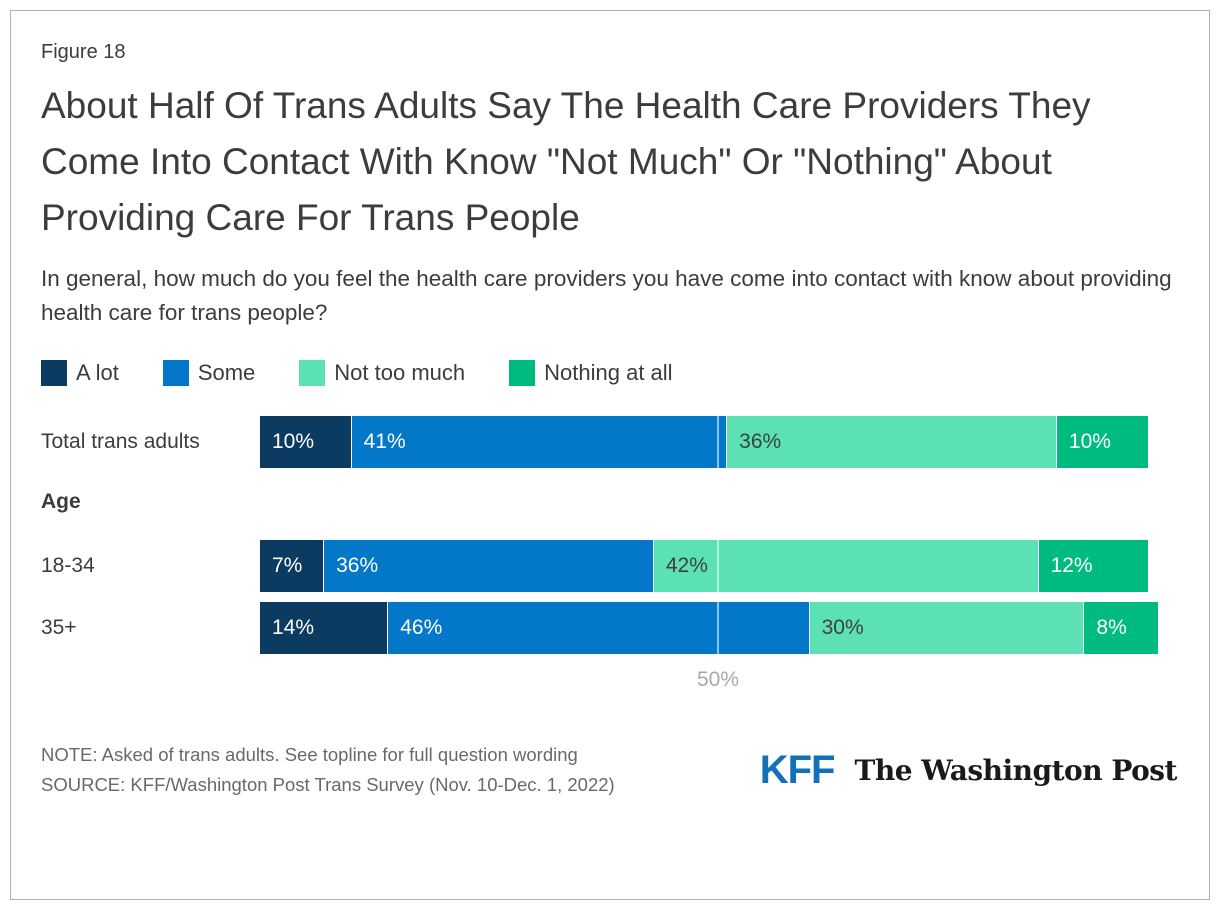 The image size is (1220, 910). What do you see at coordinates (324, 628) in the screenshot?
I see `bar-segment: 14%` at bounding box center [324, 628].